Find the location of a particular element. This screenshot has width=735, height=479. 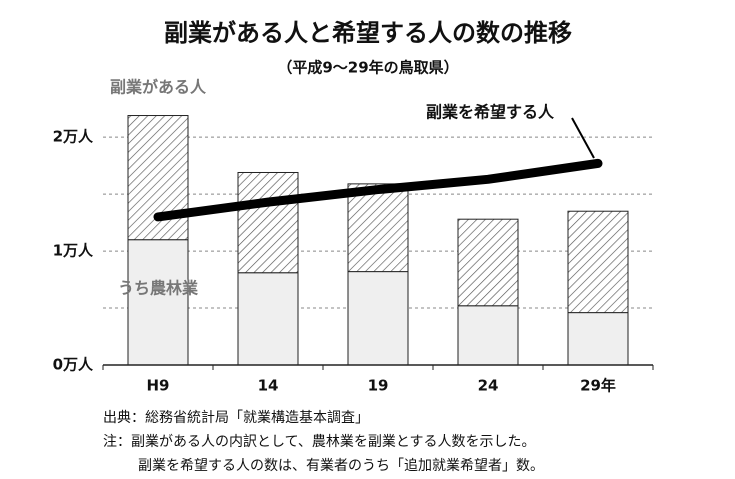

series-label: 副業がある人 is located at coordinates (158, 87).